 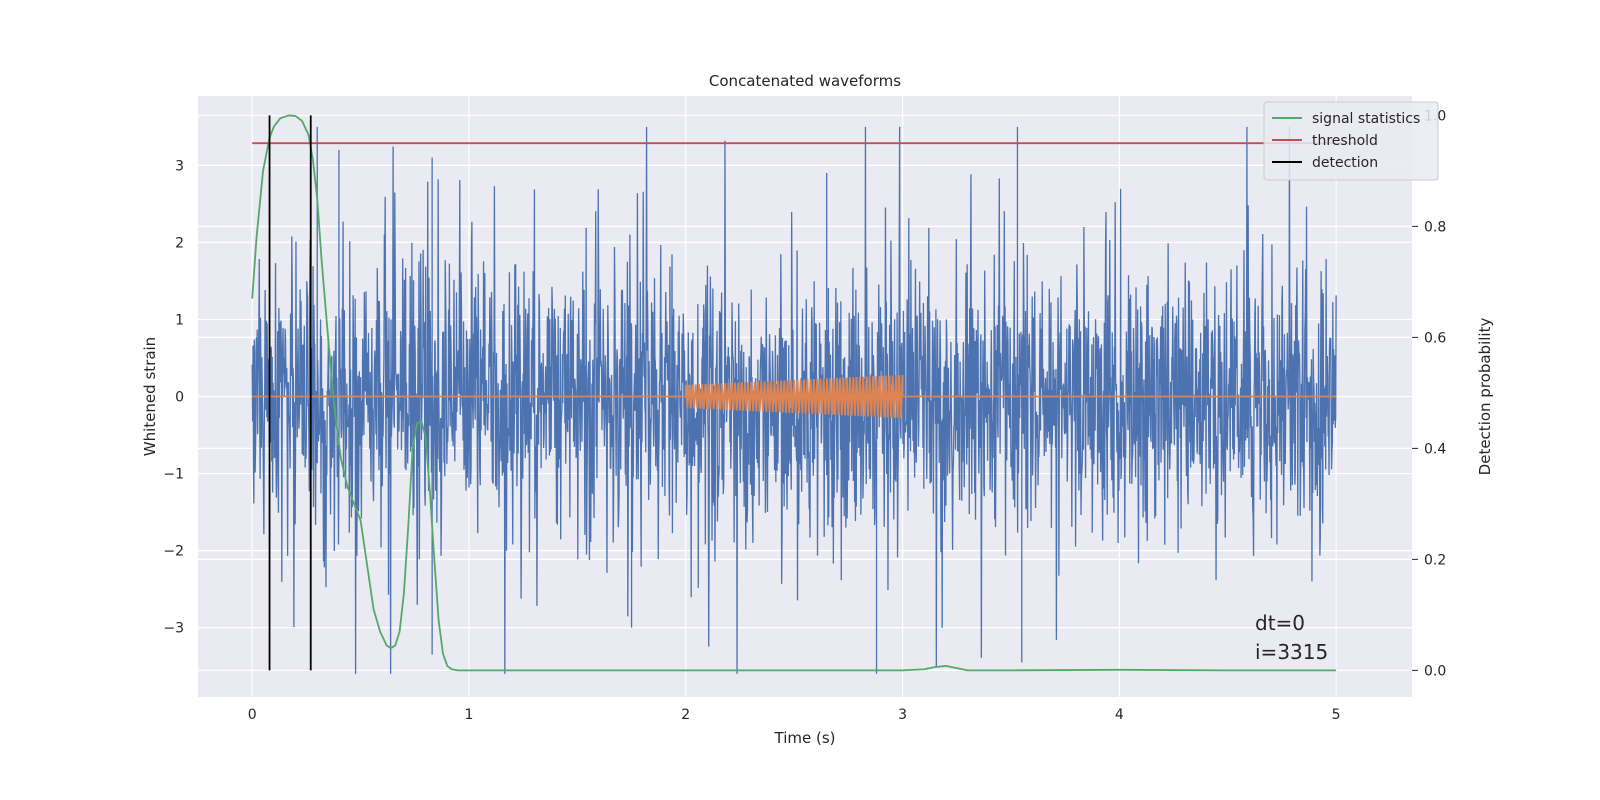 What do you see at coordinates (794, 396) in the screenshot?
I see `chirp-series-line` at bounding box center [794, 396].